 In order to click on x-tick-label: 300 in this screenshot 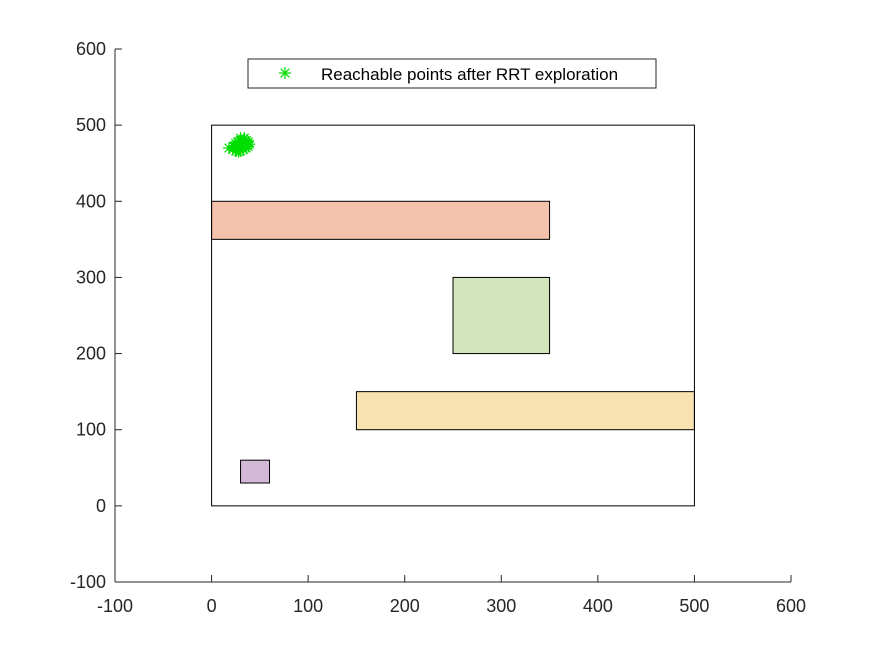, I will do `click(501, 606)`.